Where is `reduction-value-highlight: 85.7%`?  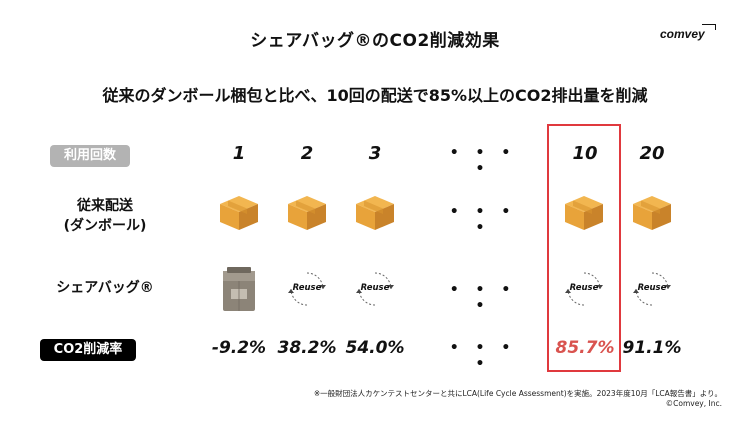
reduction-value-highlight: 85.7% is located at coordinates (585, 348).